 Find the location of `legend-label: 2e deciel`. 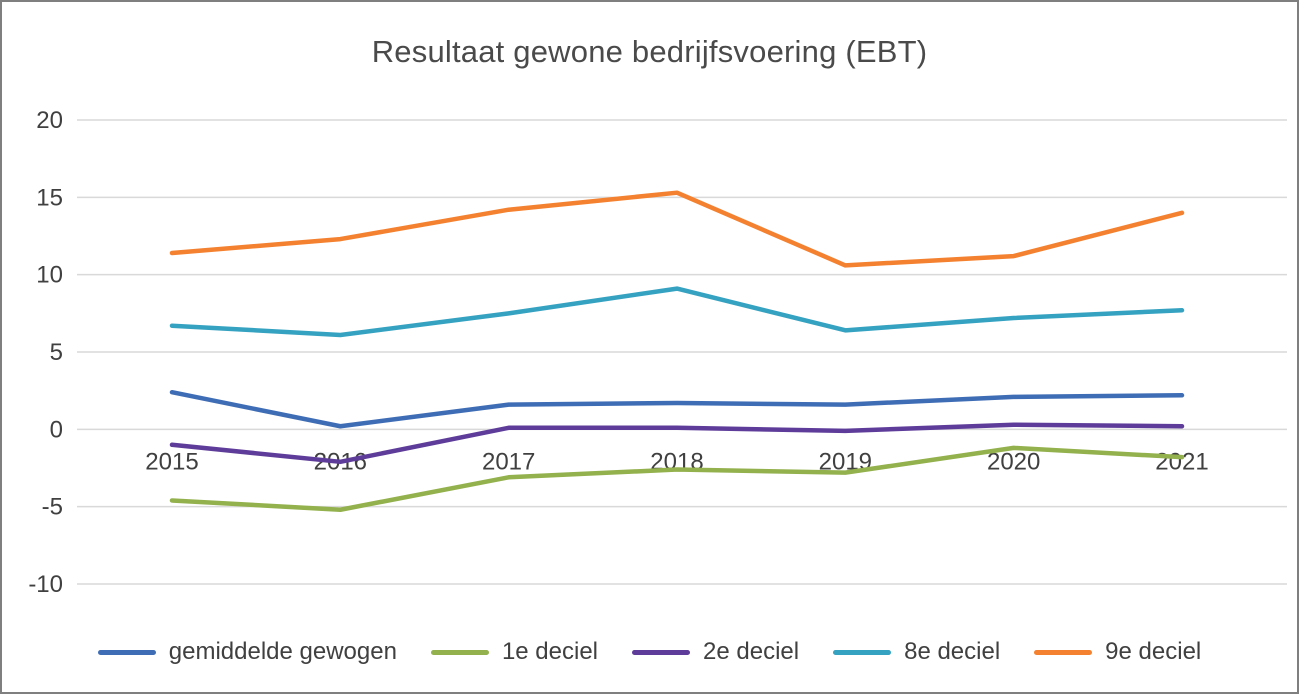

legend-label: 2e deciel is located at coordinates (751, 651).